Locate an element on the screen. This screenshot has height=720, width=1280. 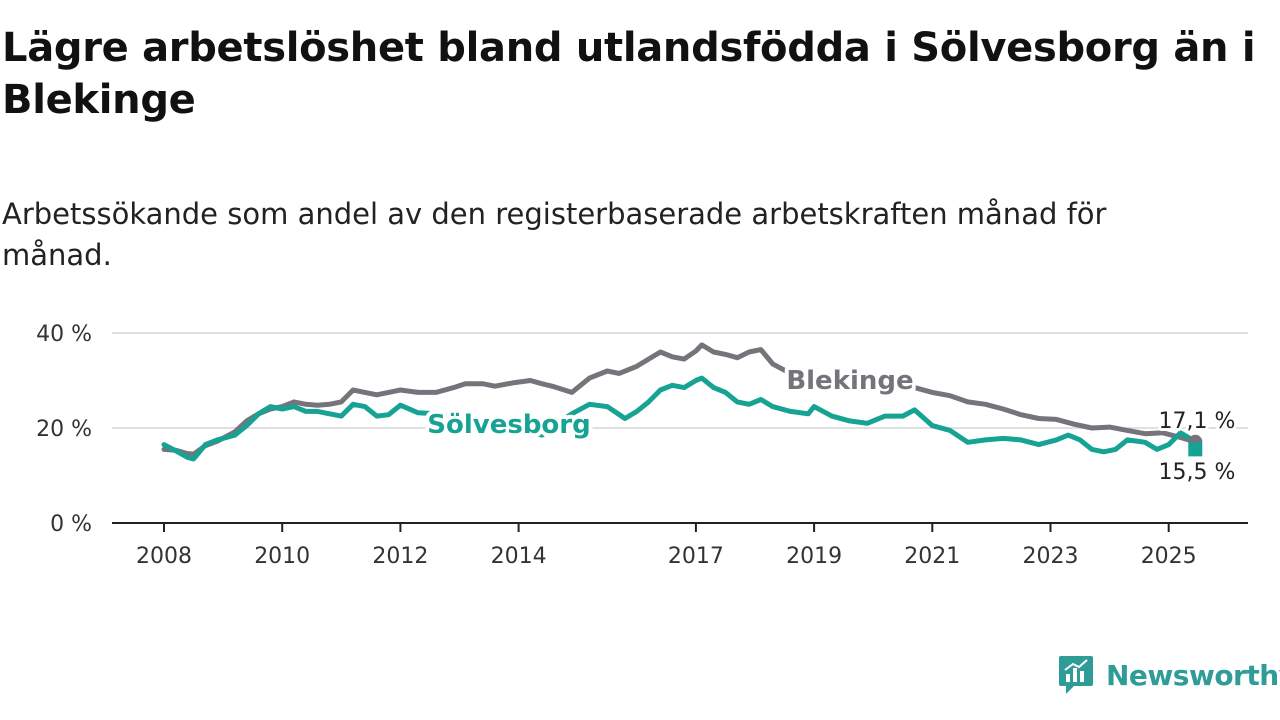
x-tick-label: 2017 is located at coordinates (696, 556).